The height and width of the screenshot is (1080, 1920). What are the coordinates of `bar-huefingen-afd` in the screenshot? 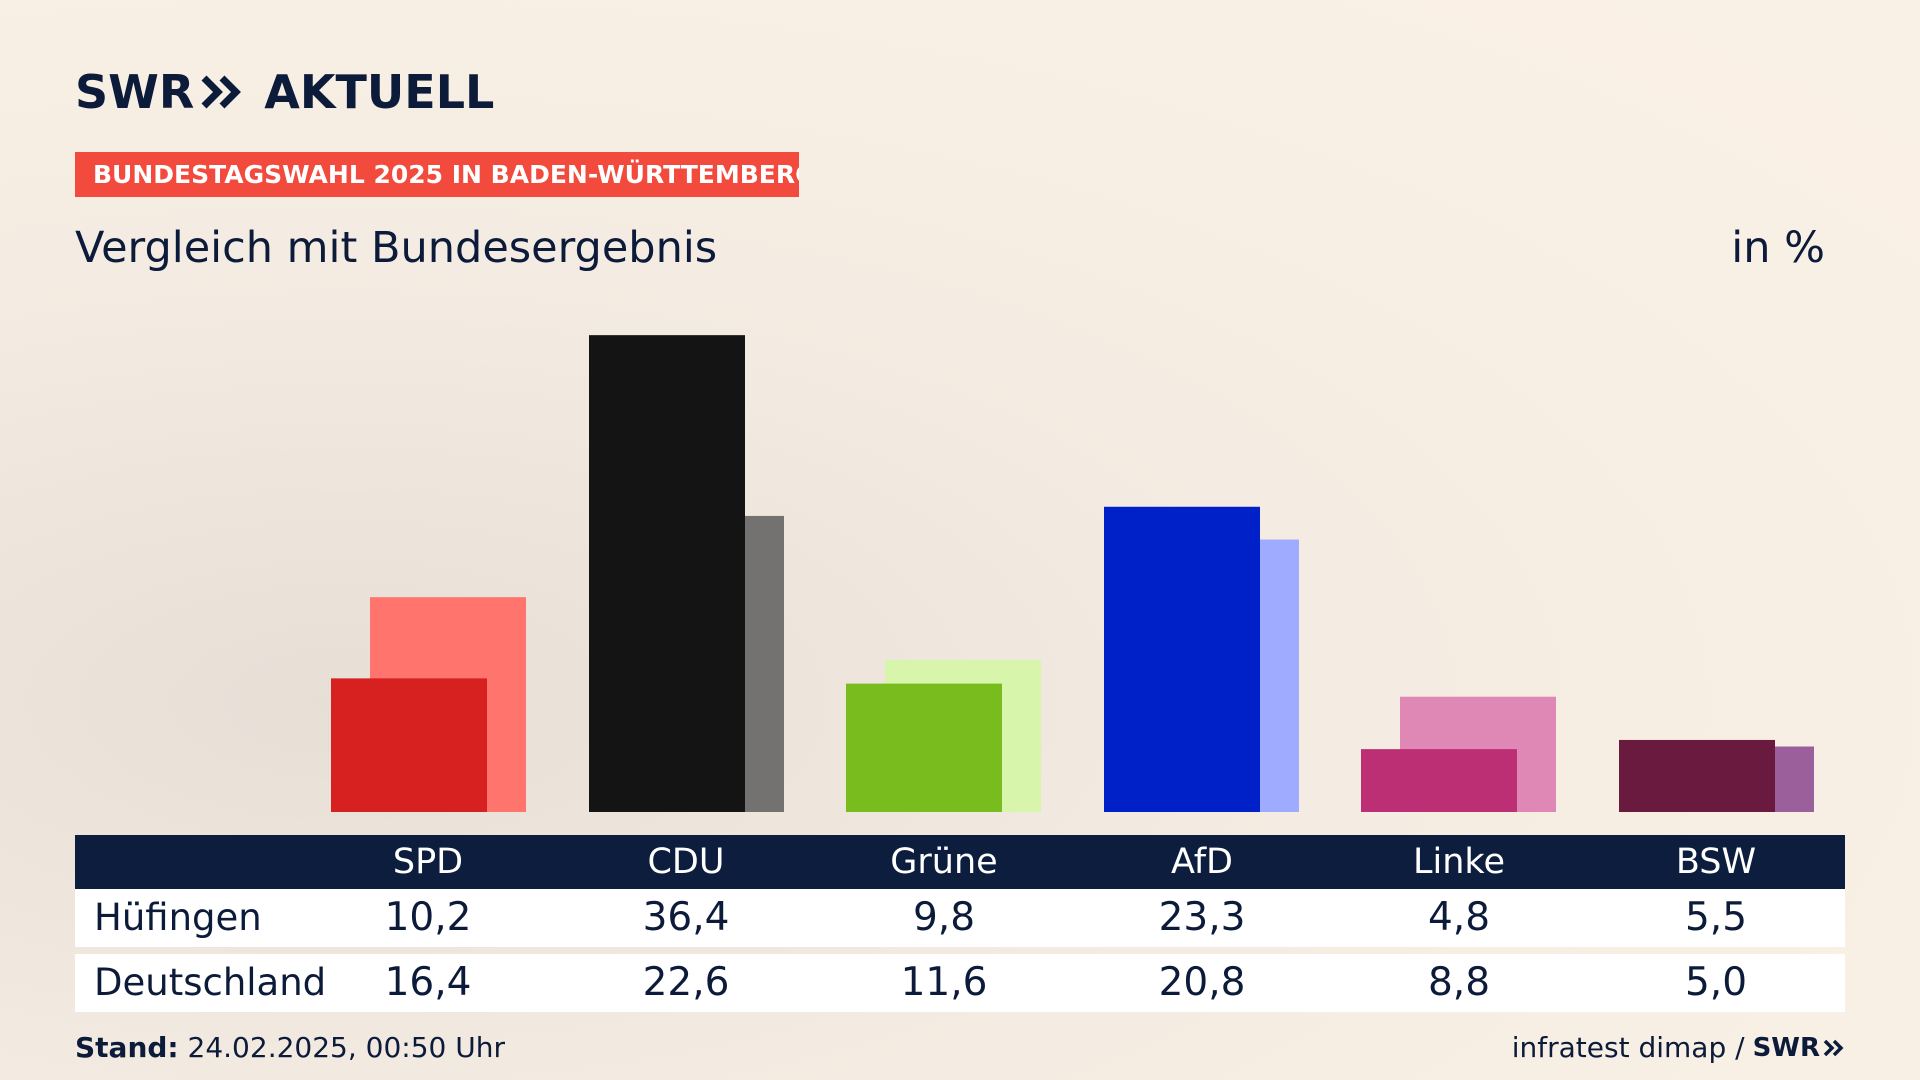 It's located at (1182, 659).